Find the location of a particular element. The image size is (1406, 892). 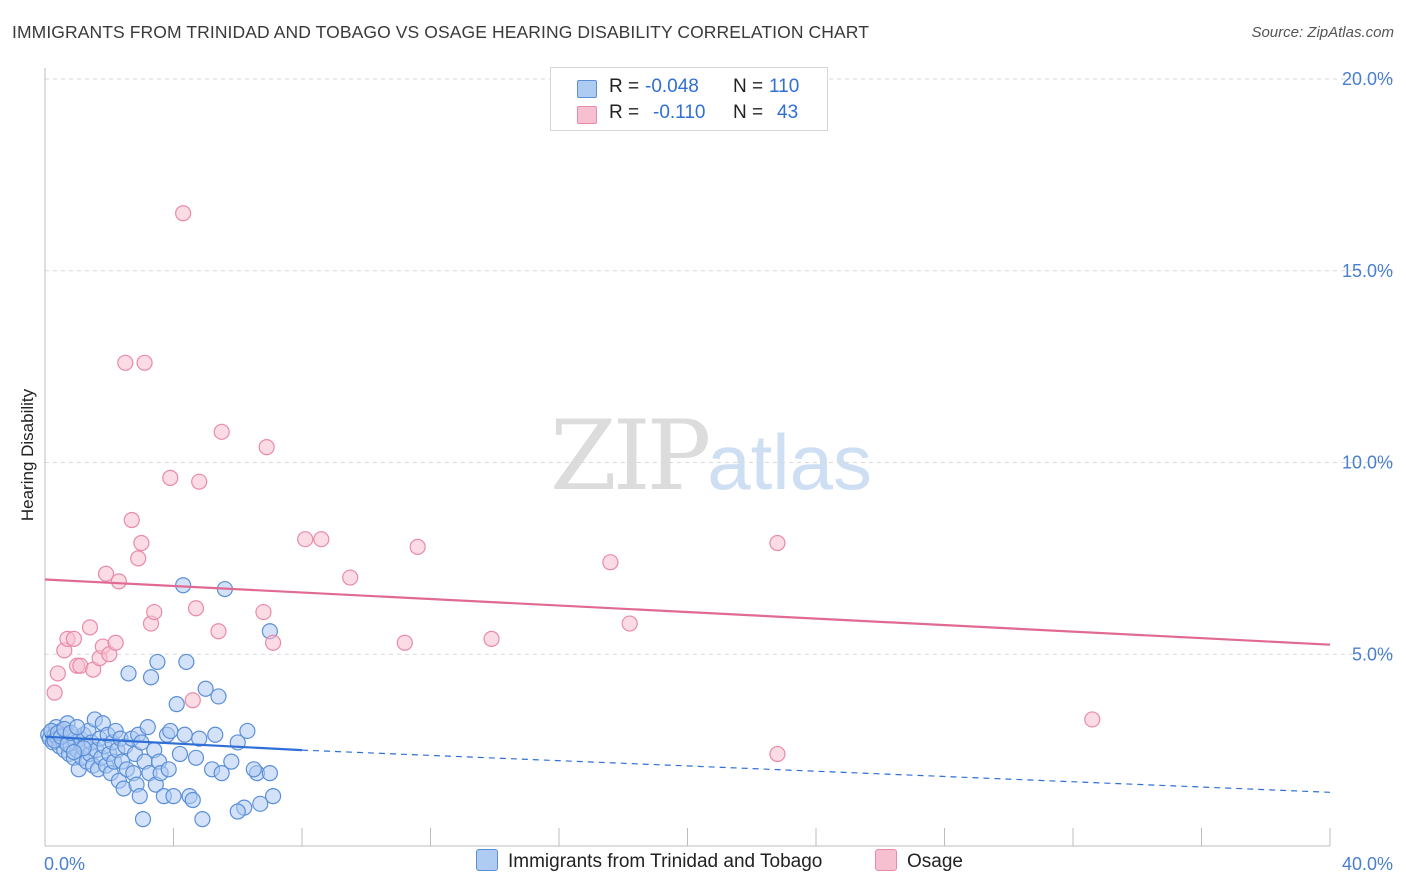

bottom-legend-label-trinidad: Immigrants from Trinidad and Tobago is located at coordinates (665, 862).